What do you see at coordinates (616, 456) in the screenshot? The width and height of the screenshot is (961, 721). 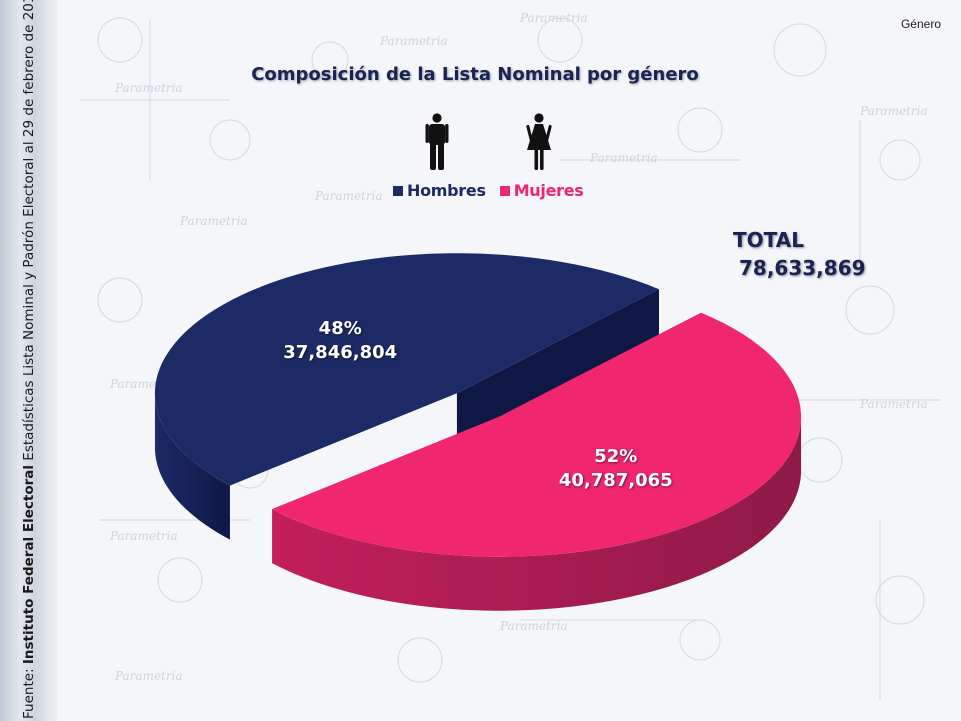 I see `slice-percent-mujeres: 52%` at bounding box center [616, 456].